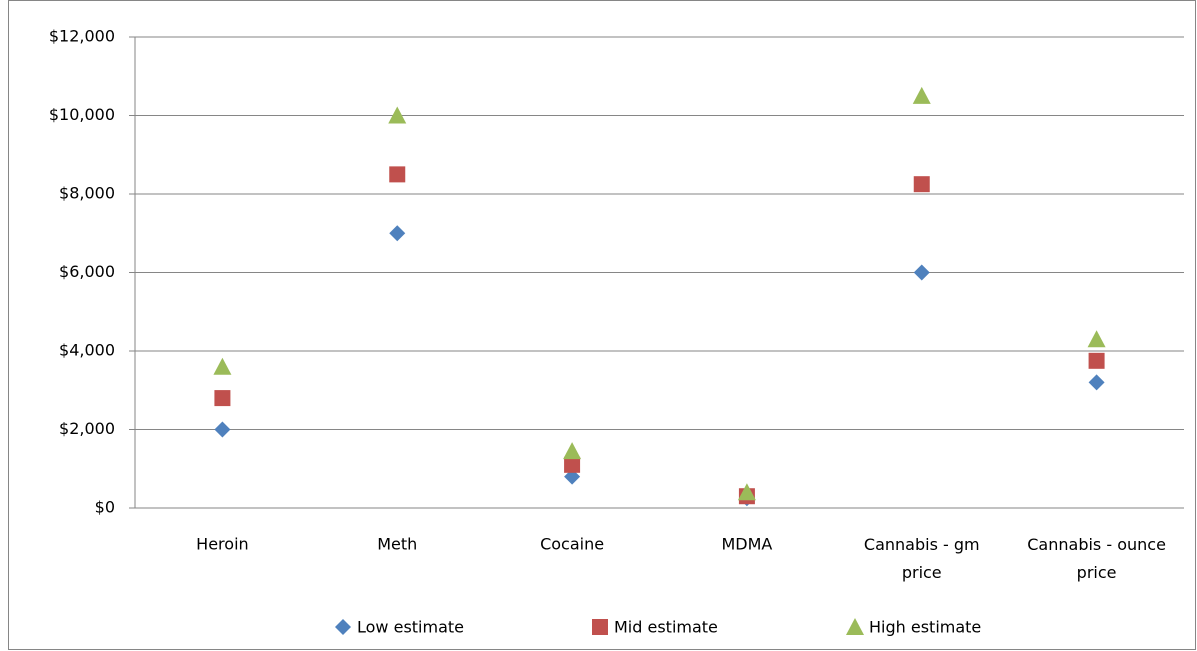 This screenshot has height=651, width=1197. What do you see at coordinates (87, 350) in the screenshot?
I see `y-tick-label: $4,000` at bounding box center [87, 350].